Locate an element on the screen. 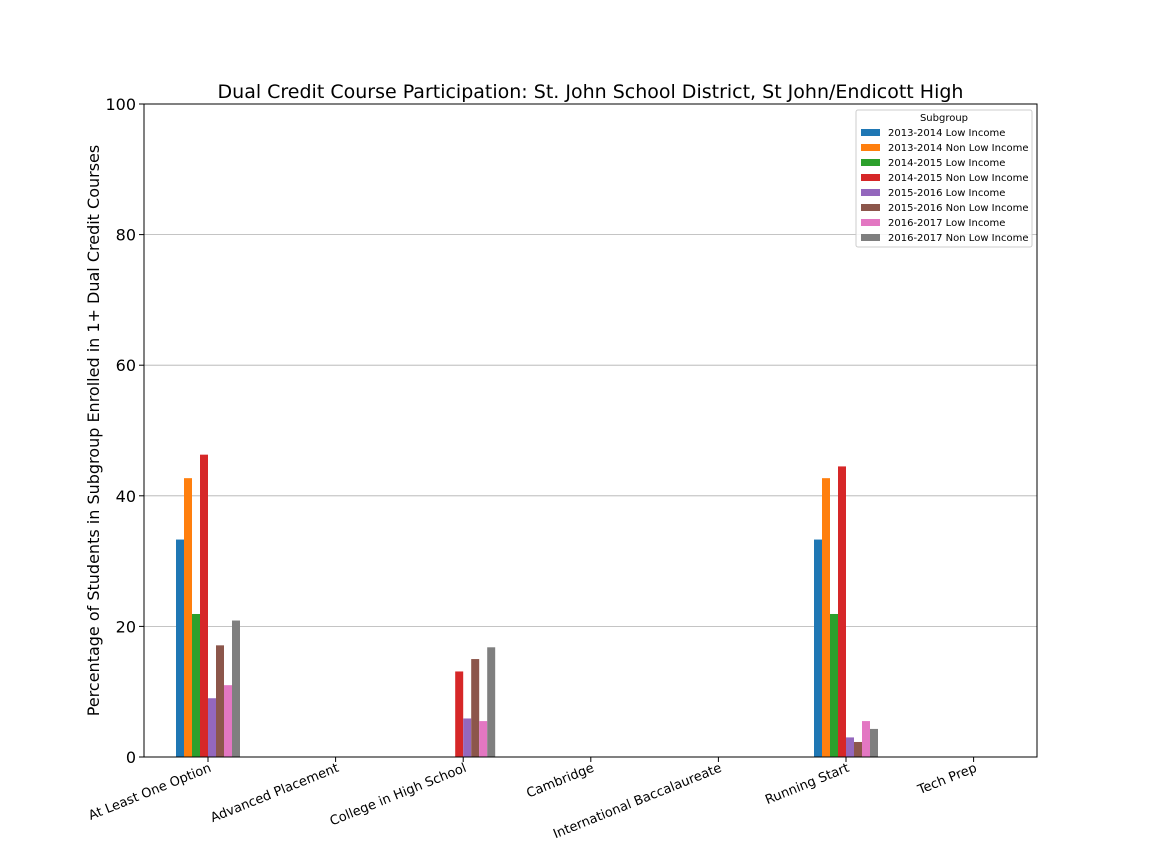 Image resolution: width=1152 pixels, height=864 pixels. legend-entry: 2016-2017 Non Low Income is located at coordinates (958, 238).